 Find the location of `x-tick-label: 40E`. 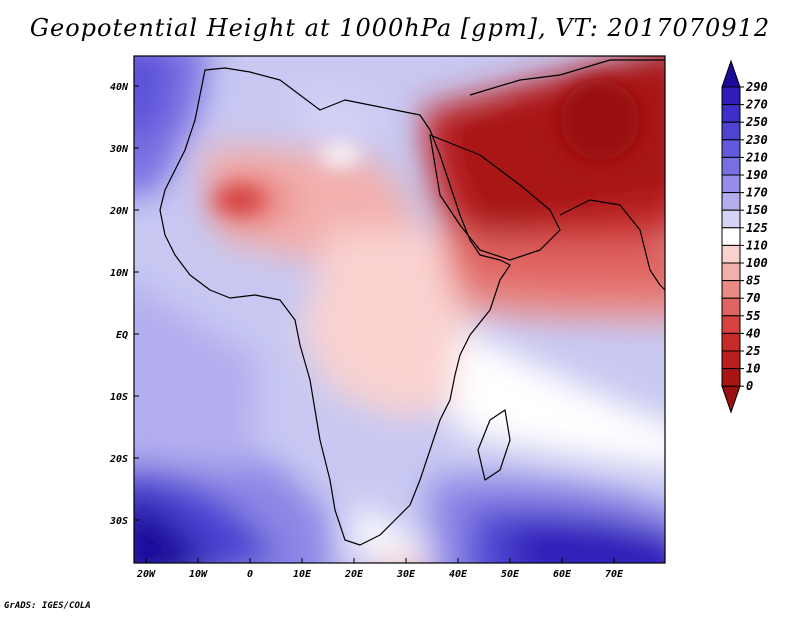

x-tick-label: 40E is located at coordinates (458, 574).